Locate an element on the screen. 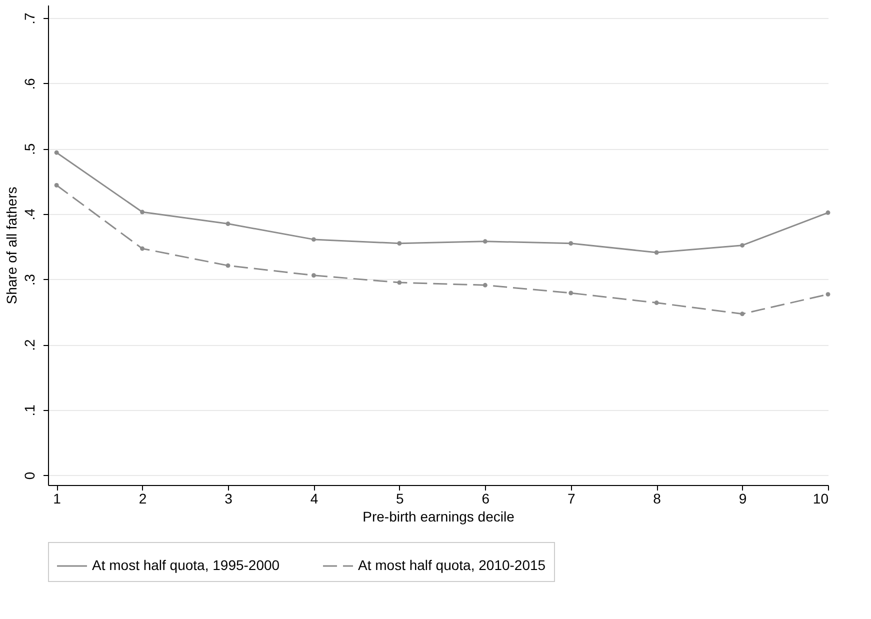  x-tick-label: 10 is located at coordinates (820, 498).